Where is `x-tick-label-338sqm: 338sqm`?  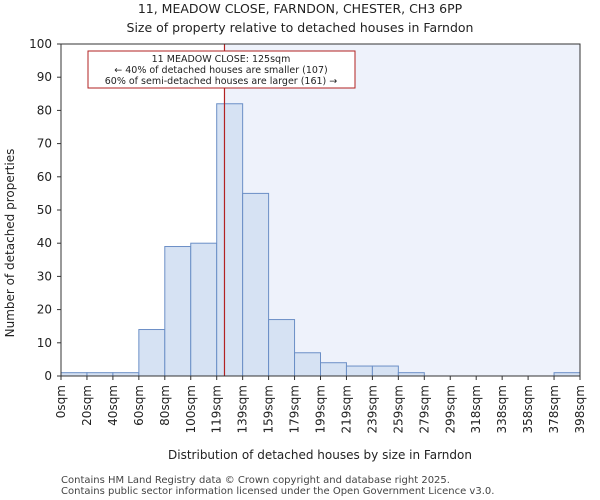 x-tick-label-338sqm: 338sqm is located at coordinates (502, 409).